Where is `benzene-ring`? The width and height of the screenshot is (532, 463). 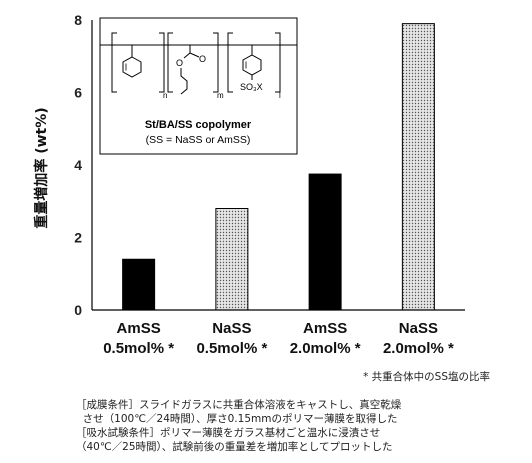
benzene-ring is located at coordinates (132, 67).